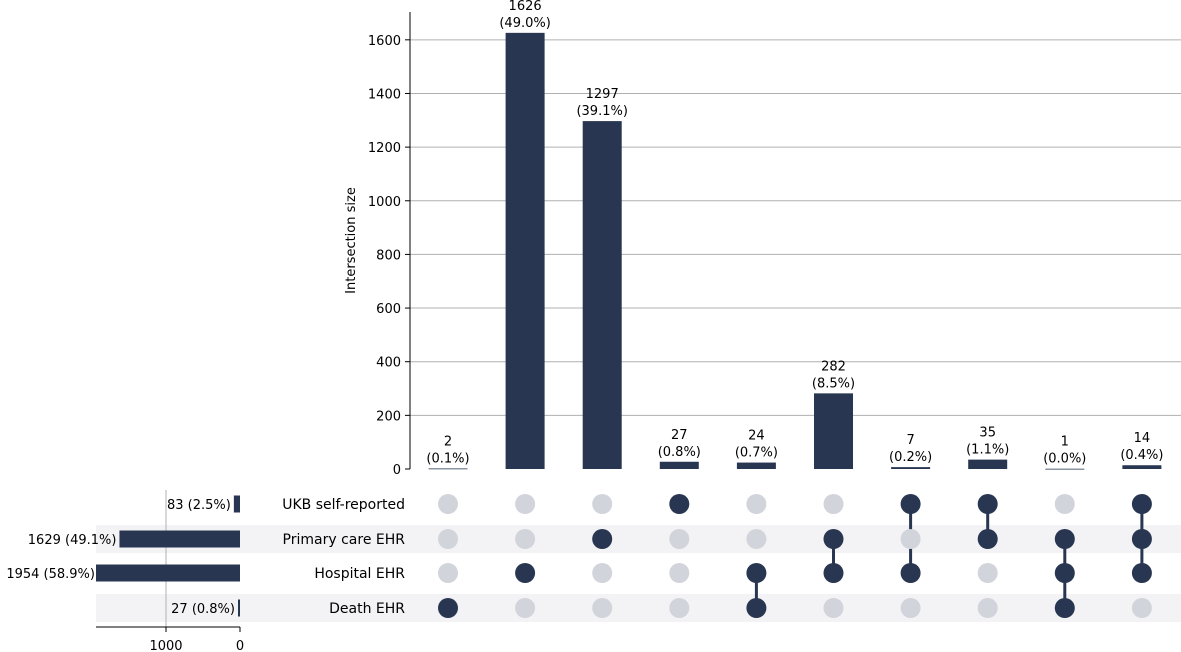 The image size is (1181, 652). I want to click on set-name-label: Death EHR, so click(367, 609).